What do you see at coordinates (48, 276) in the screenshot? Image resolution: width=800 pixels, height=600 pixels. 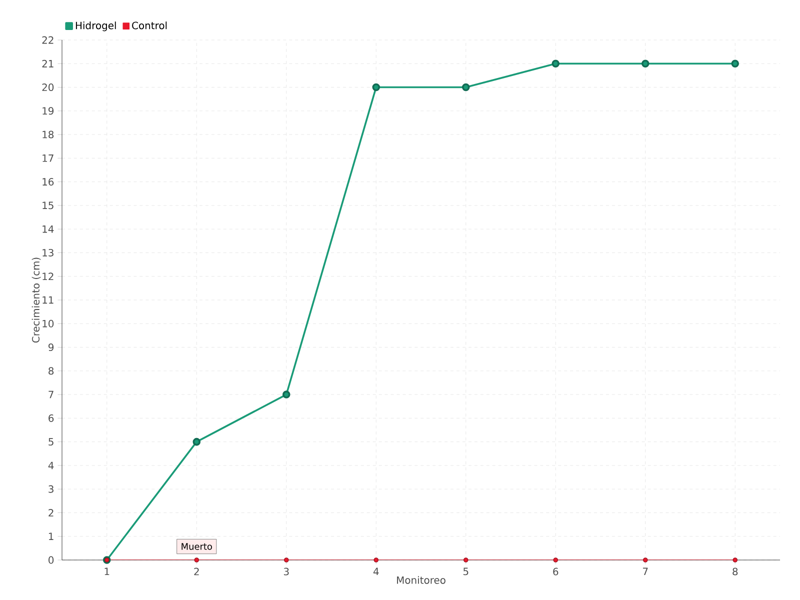 I see `y-tick-label: 12` at bounding box center [48, 276].